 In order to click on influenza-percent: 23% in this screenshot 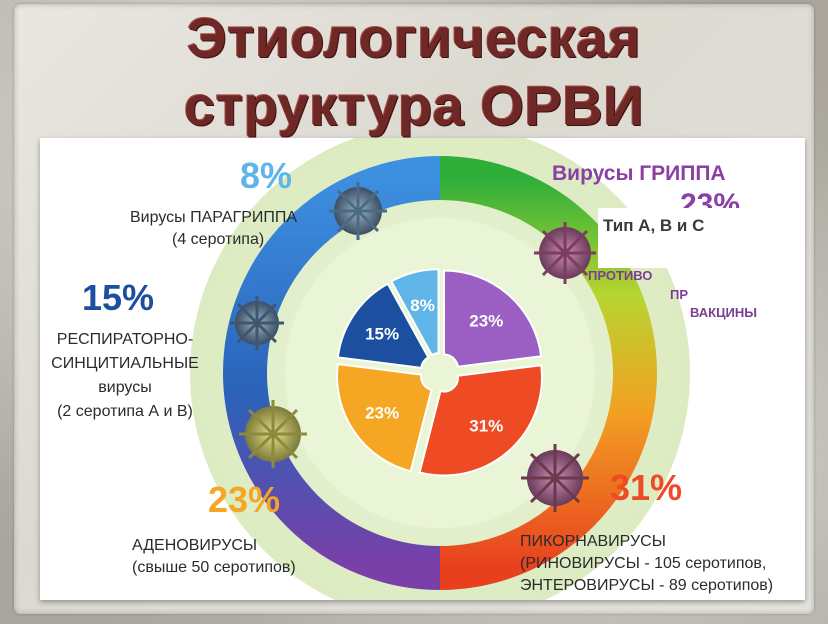, I will do `click(710, 199)`.